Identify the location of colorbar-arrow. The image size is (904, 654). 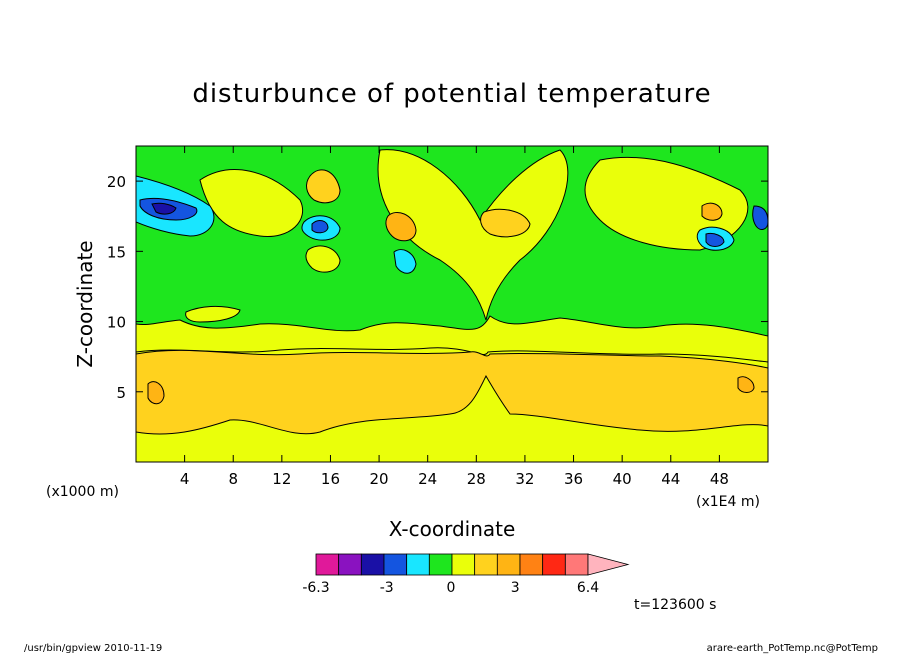
(608, 564).